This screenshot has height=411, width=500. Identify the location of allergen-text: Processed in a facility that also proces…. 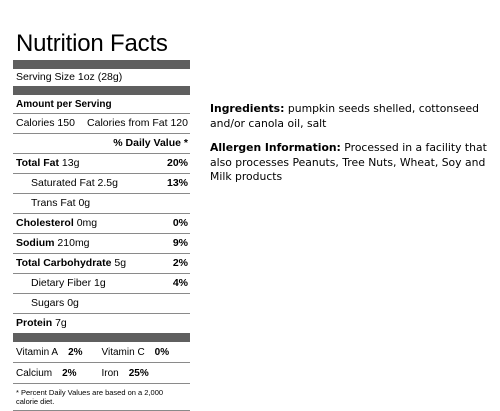
(348, 162).